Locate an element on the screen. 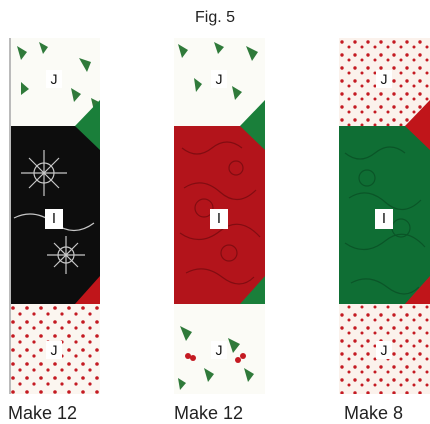 Image resolution: width=430 pixels, height=424 pixels. strip-3-caption: Make 8 is located at coordinates (374, 413).